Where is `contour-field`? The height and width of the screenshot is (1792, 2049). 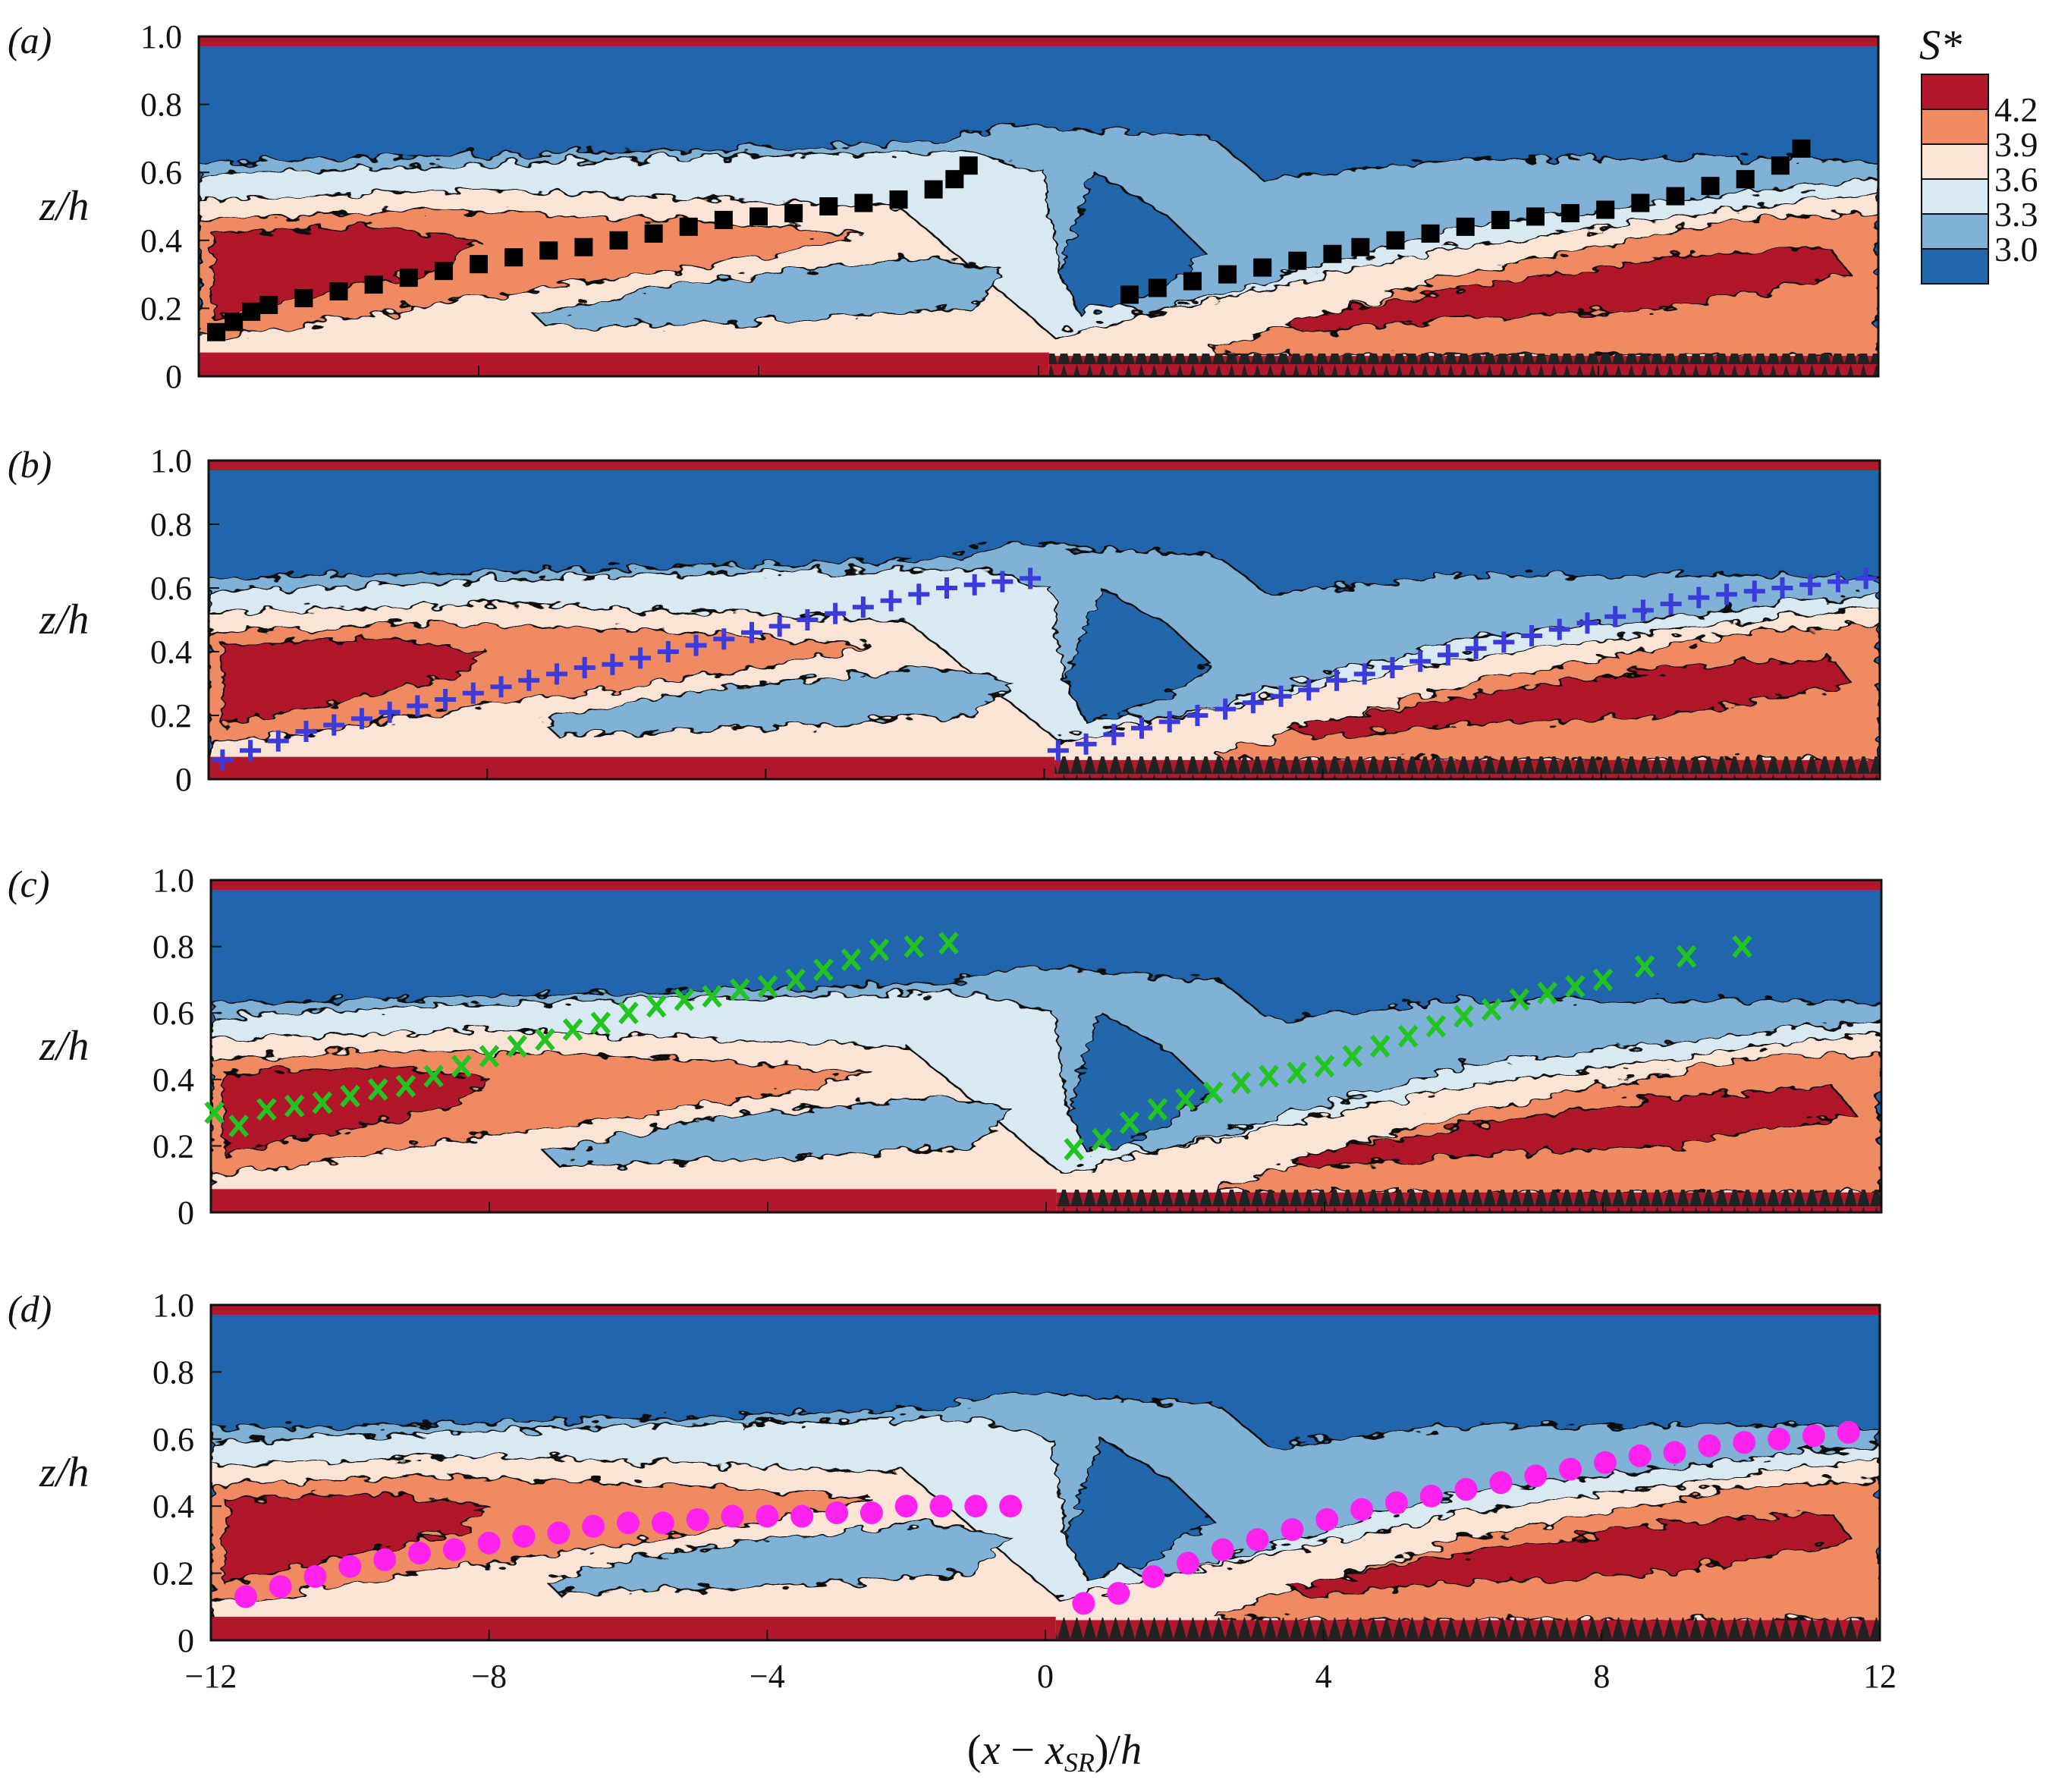 contour-field is located at coordinates (1044, 620).